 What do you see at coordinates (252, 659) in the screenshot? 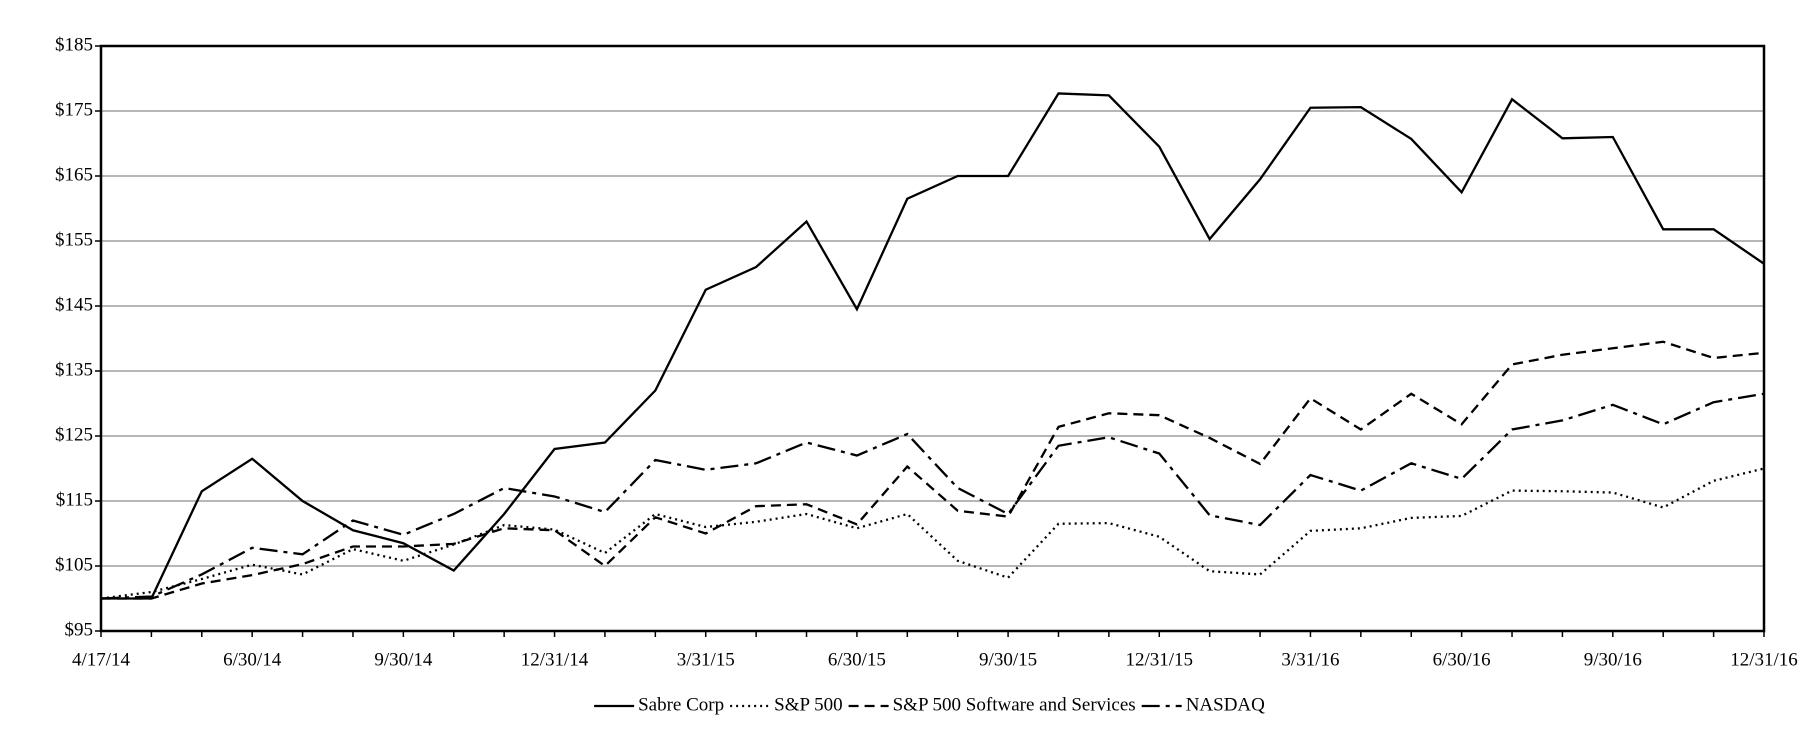
I see `x-tick-label: 6/30/14` at bounding box center [252, 659].